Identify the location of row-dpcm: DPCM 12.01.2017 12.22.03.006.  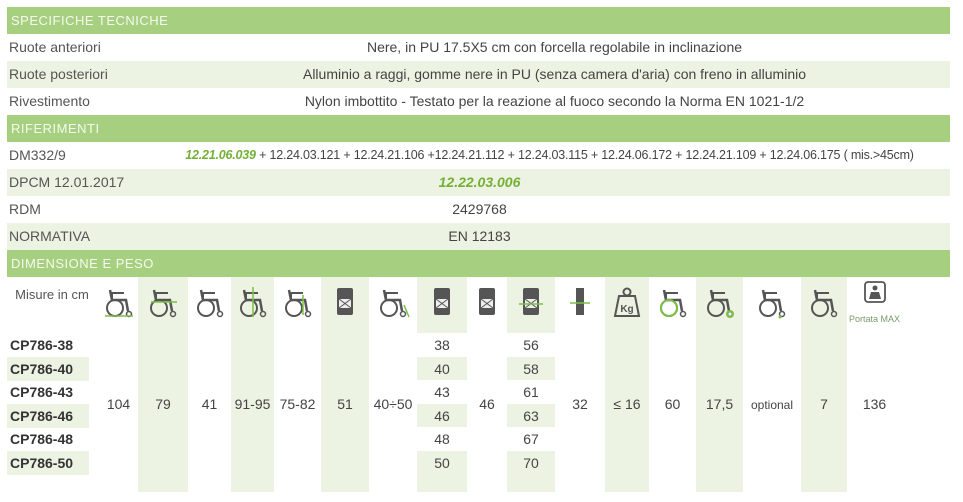
(478, 182).